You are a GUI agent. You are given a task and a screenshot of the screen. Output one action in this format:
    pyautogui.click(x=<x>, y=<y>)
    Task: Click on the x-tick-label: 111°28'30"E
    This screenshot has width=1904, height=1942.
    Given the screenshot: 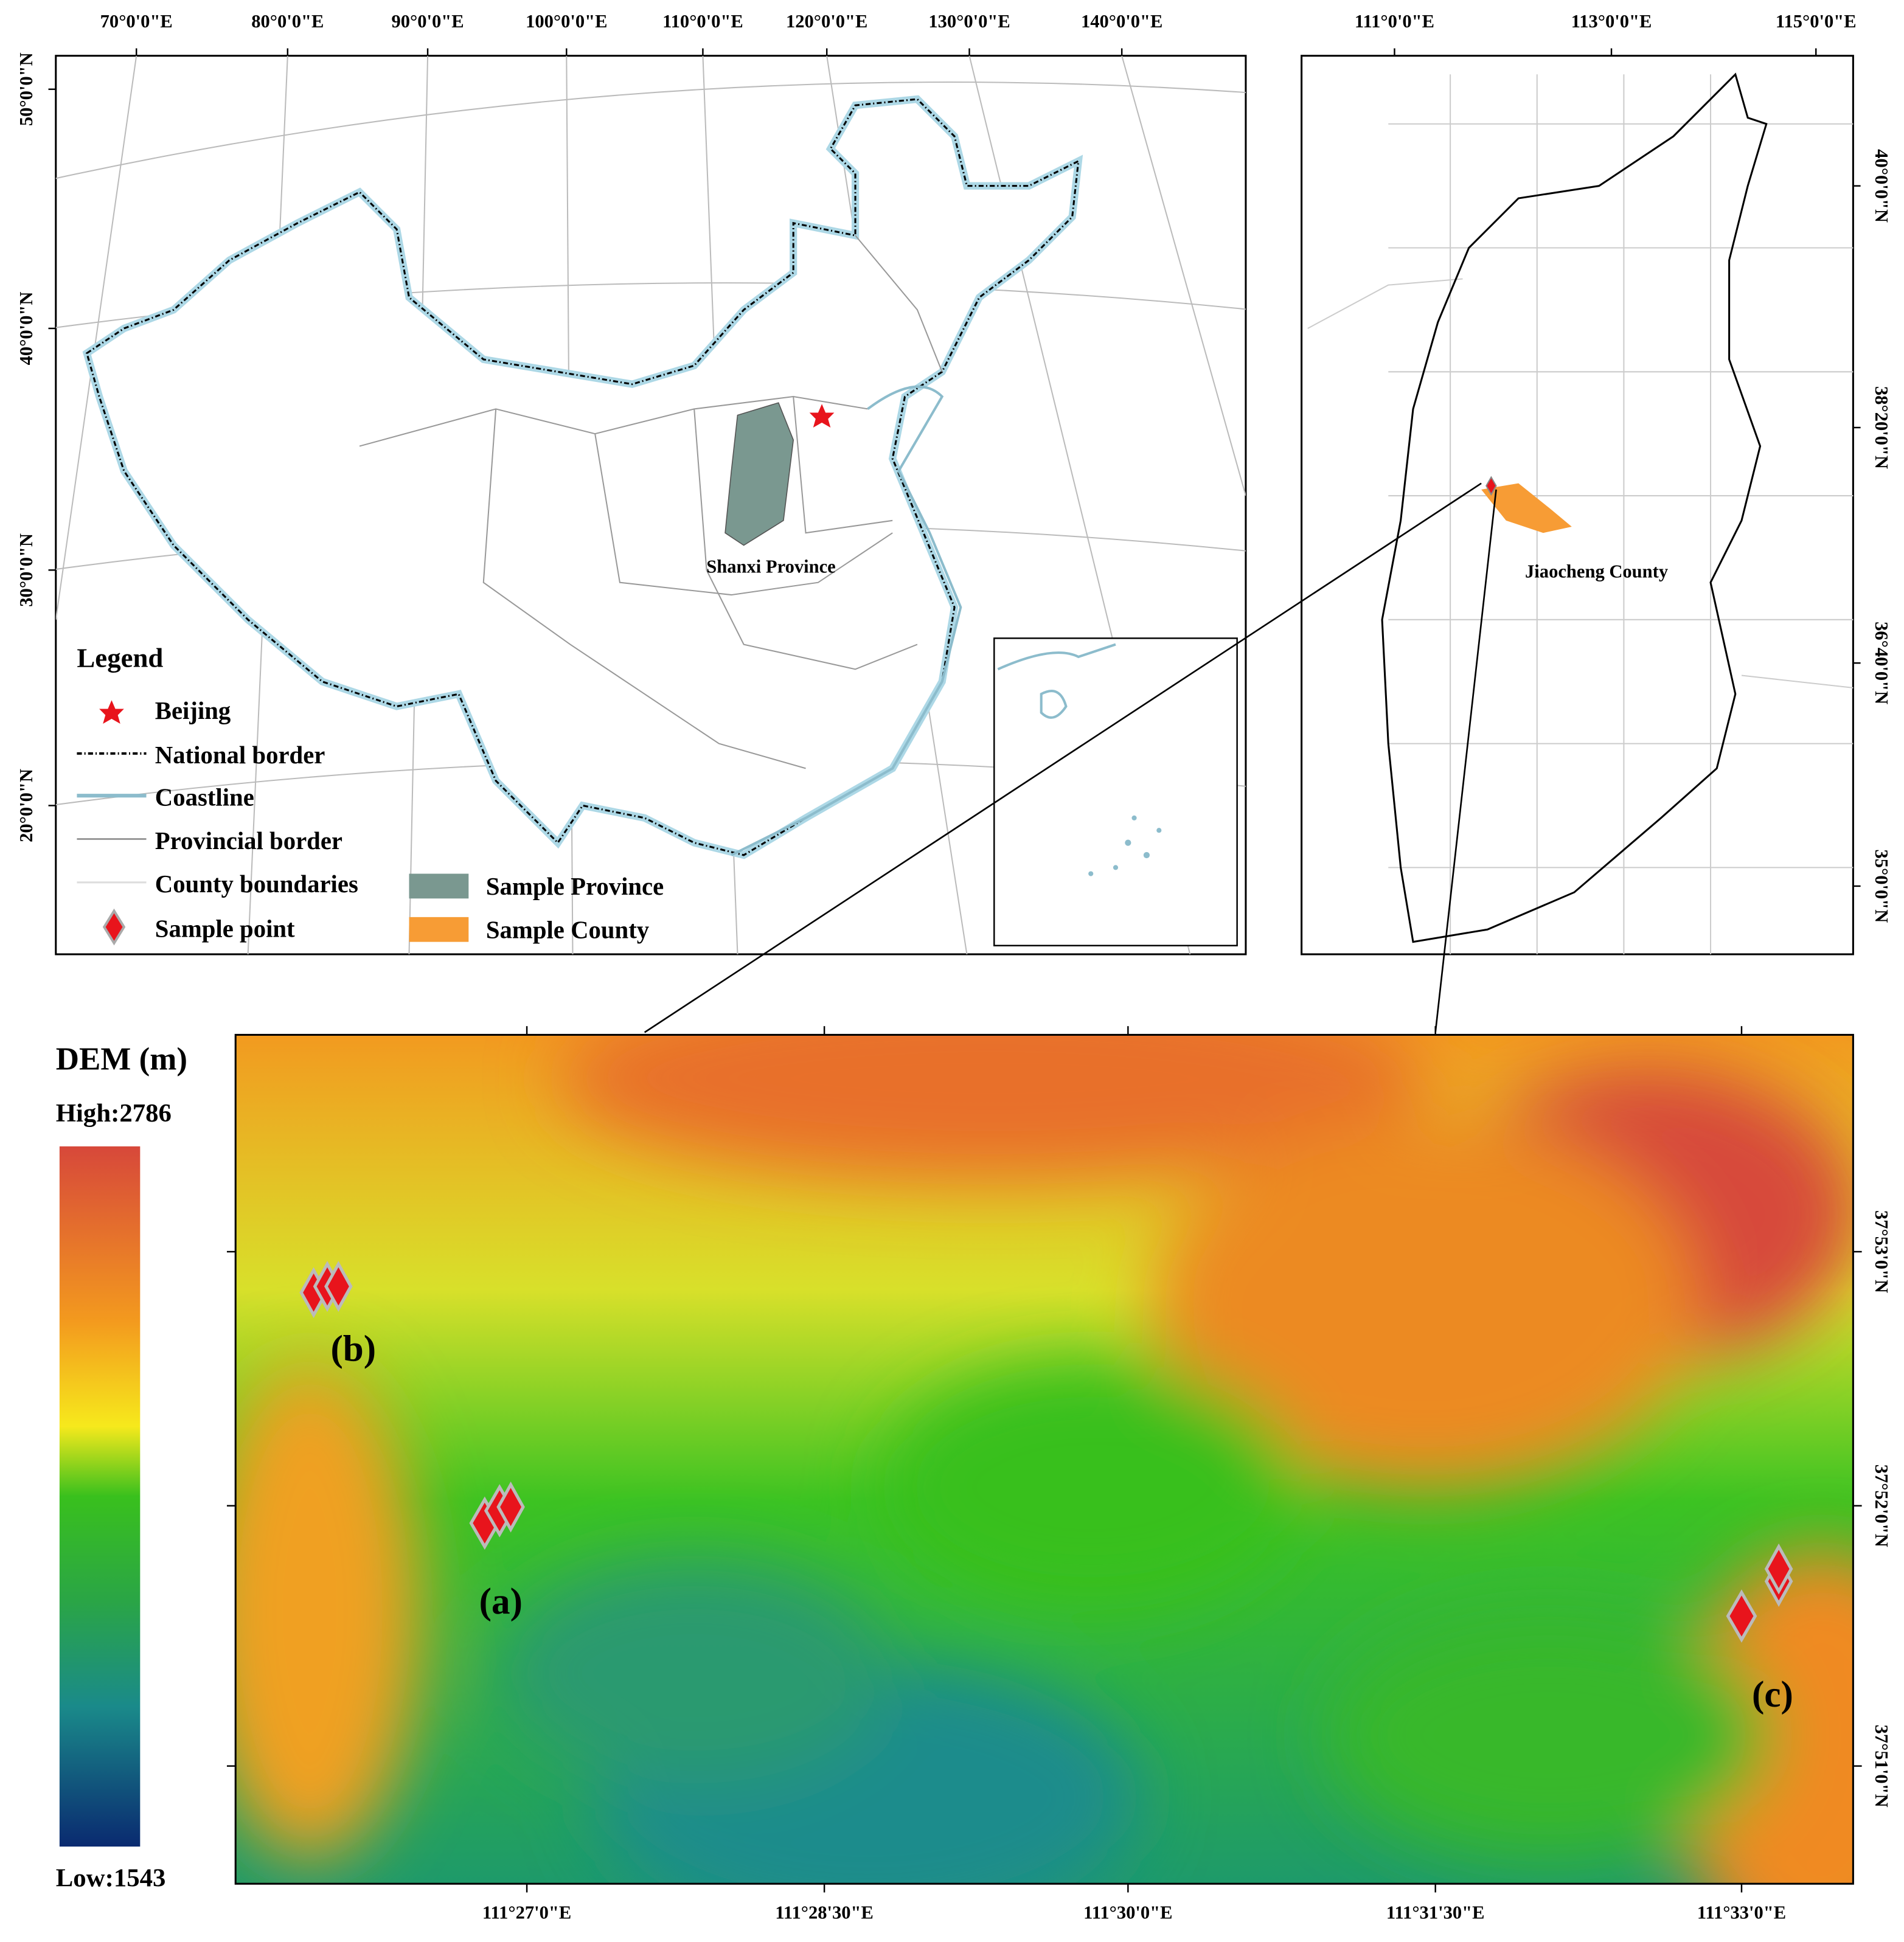 What is the action you would take?
    pyautogui.click(x=824, y=1912)
    